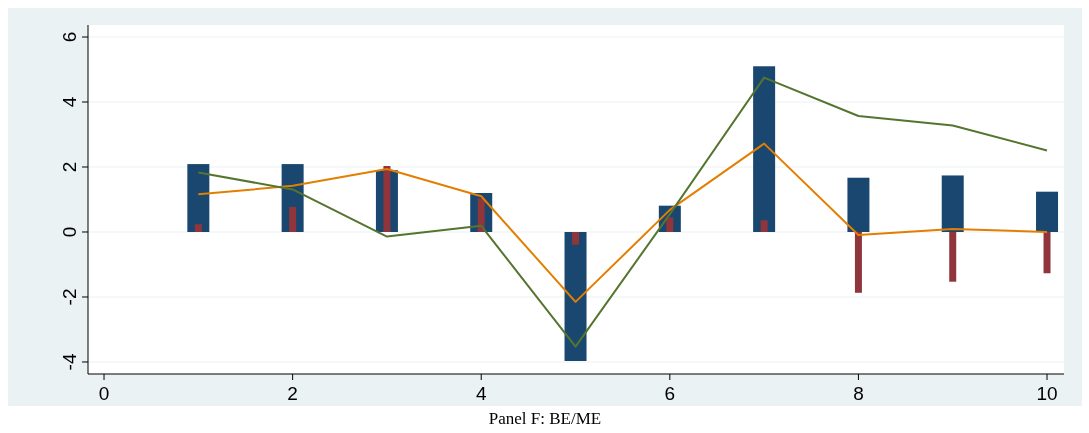 Image resolution: width=1089 pixels, height=433 pixels. What do you see at coordinates (69, 232) in the screenshot?
I see `y-tick-label: 0` at bounding box center [69, 232].